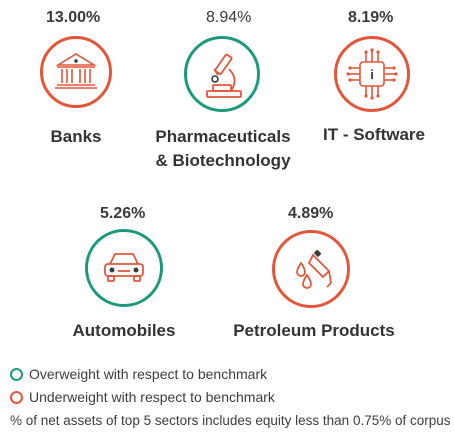  I want to click on legend-overweight: Overweight with respect to benchmark, so click(138, 374).